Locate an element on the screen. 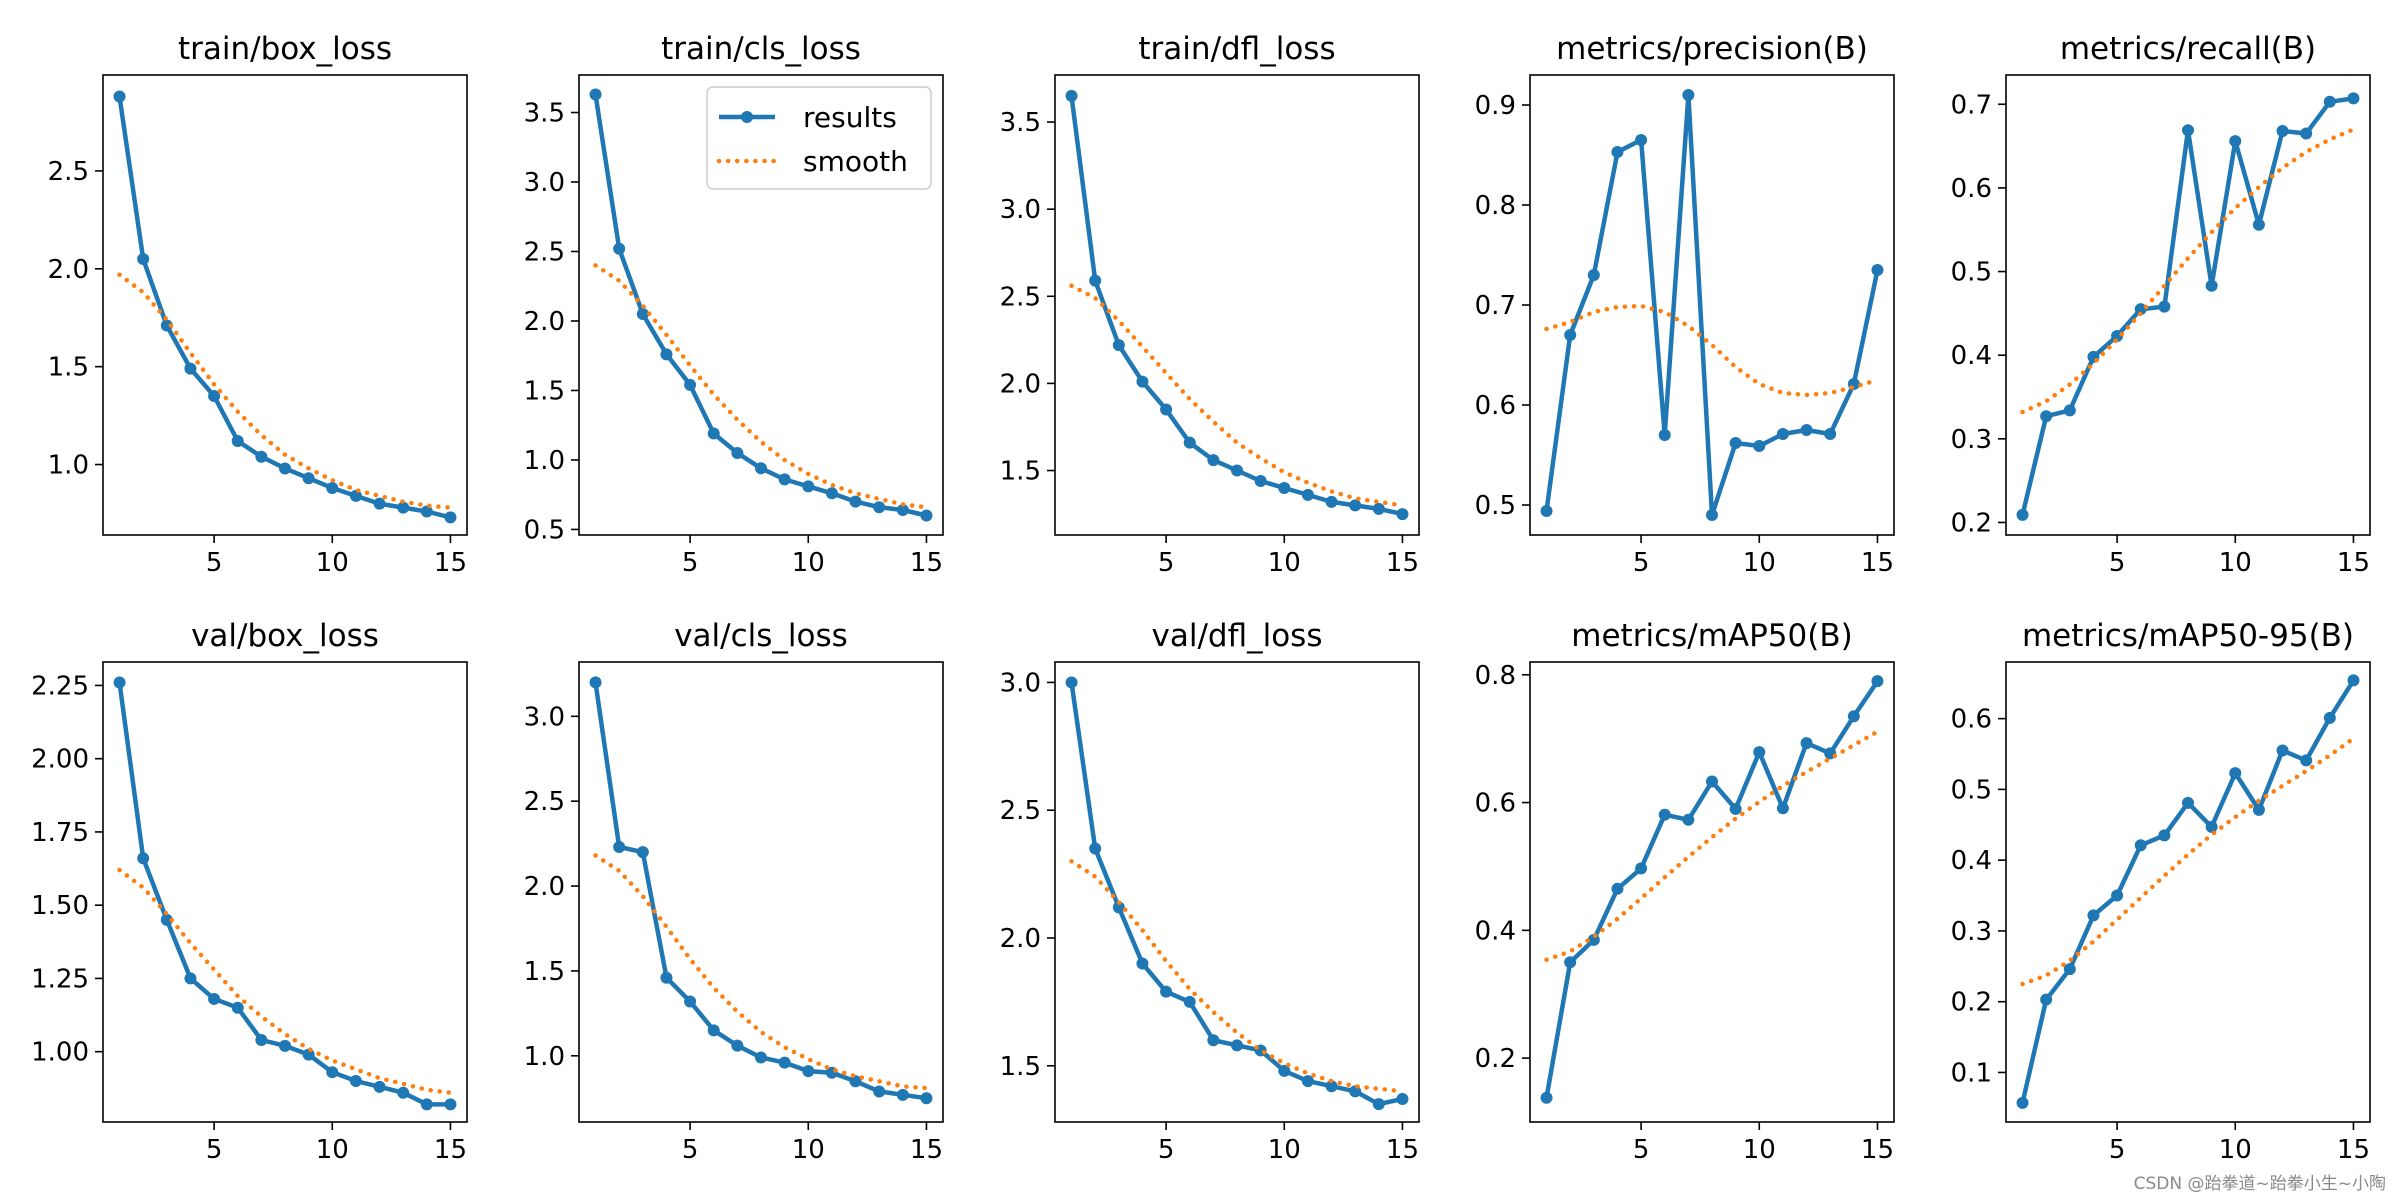 Image resolution: width=2400 pixels, height=1200 pixels. y-tick-label: 2.25 is located at coordinates (60, 686).